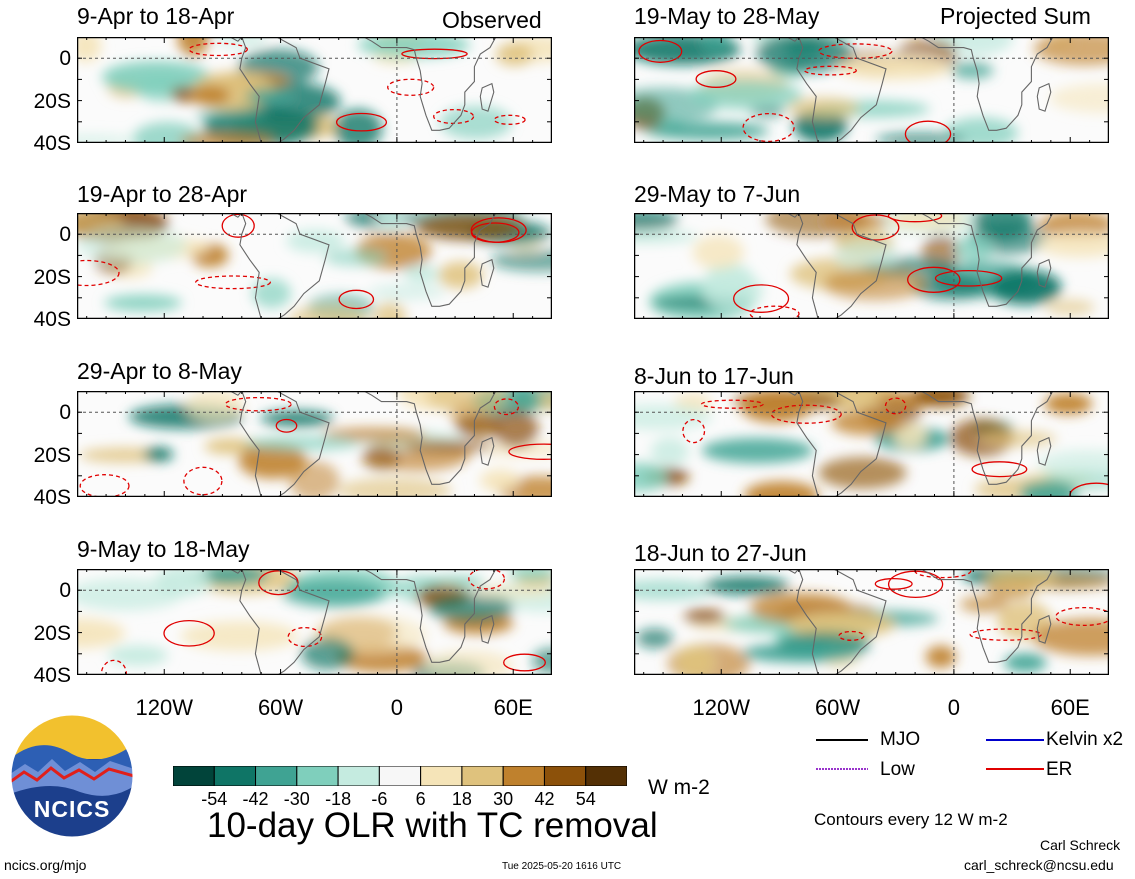 The height and width of the screenshot is (879, 1135). What do you see at coordinates (727, 16) in the screenshot?
I see `panel-title-right-1: 19-May to 28-May` at bounding box center [727, 16].